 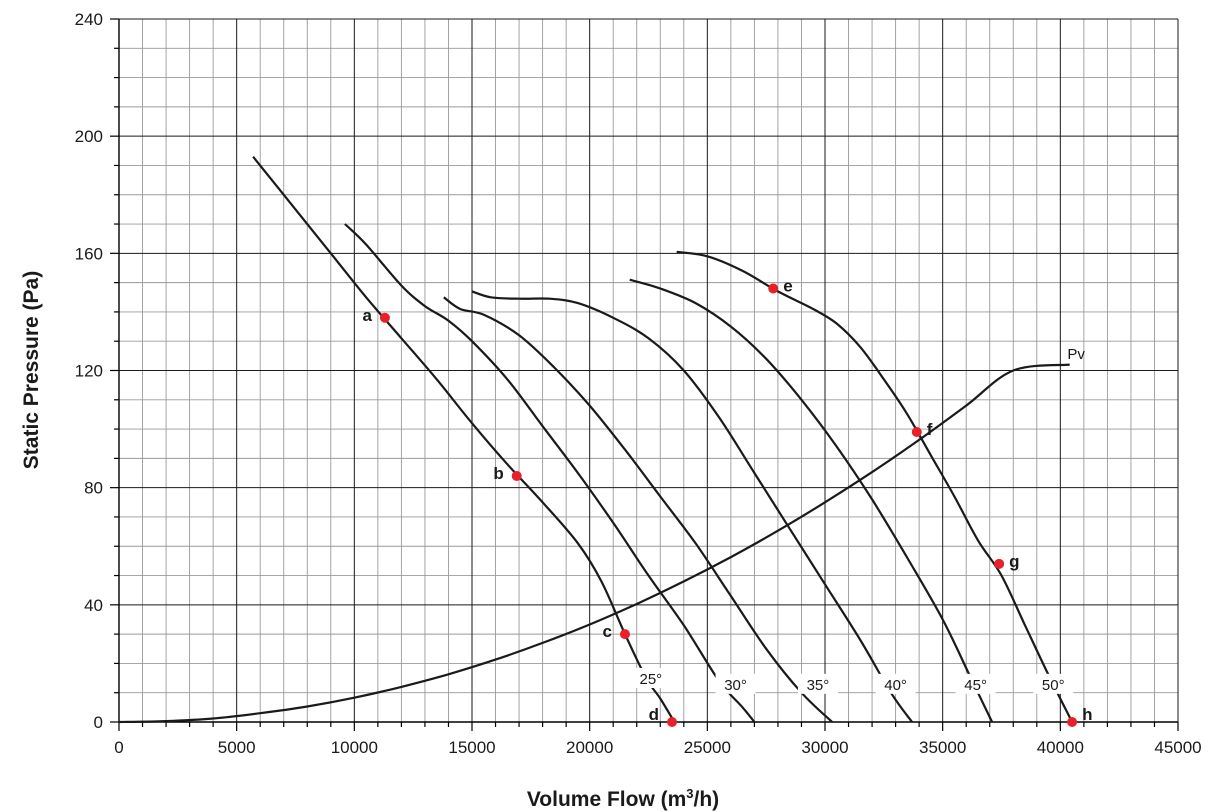 What do you see at coordinates (916, 432) in the screenshot?
I see `operating-point-f` at bounding box center [916, 432].